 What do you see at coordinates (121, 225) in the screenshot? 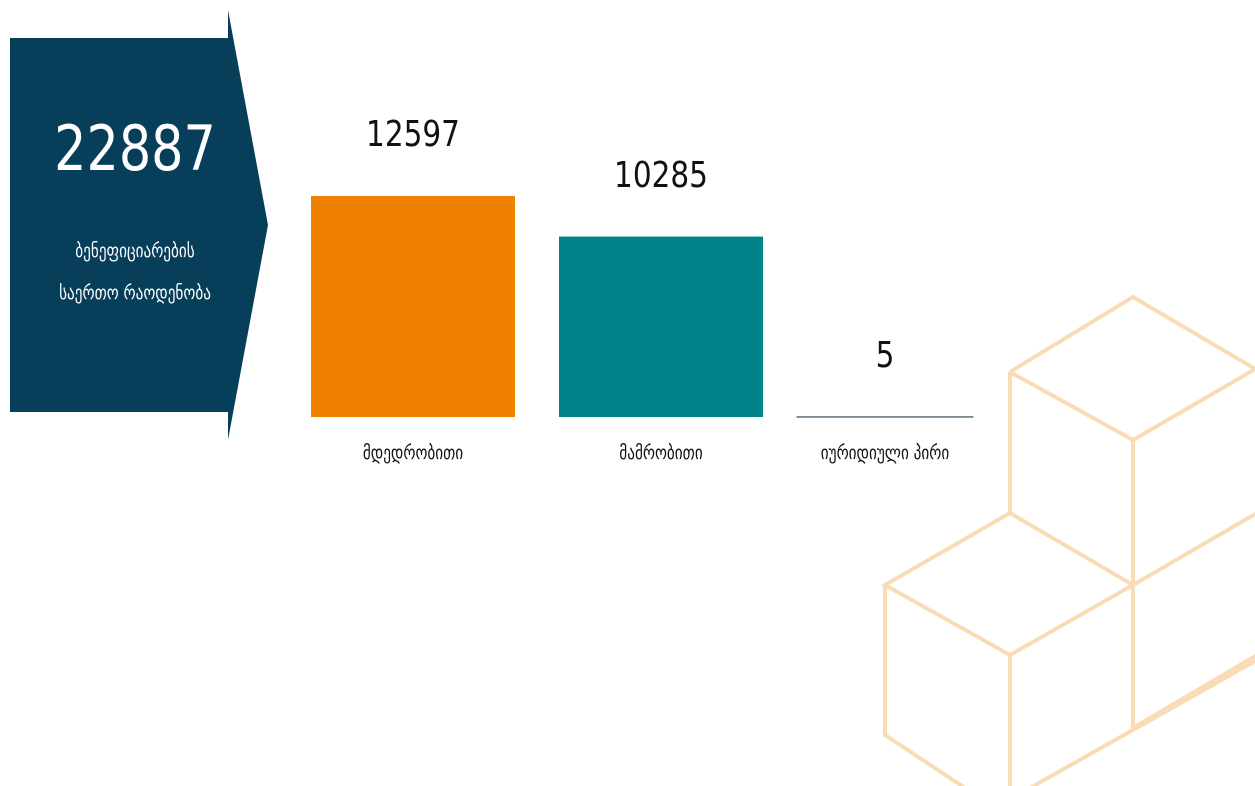
I see `total-panel` at bounding box center [121, 225].